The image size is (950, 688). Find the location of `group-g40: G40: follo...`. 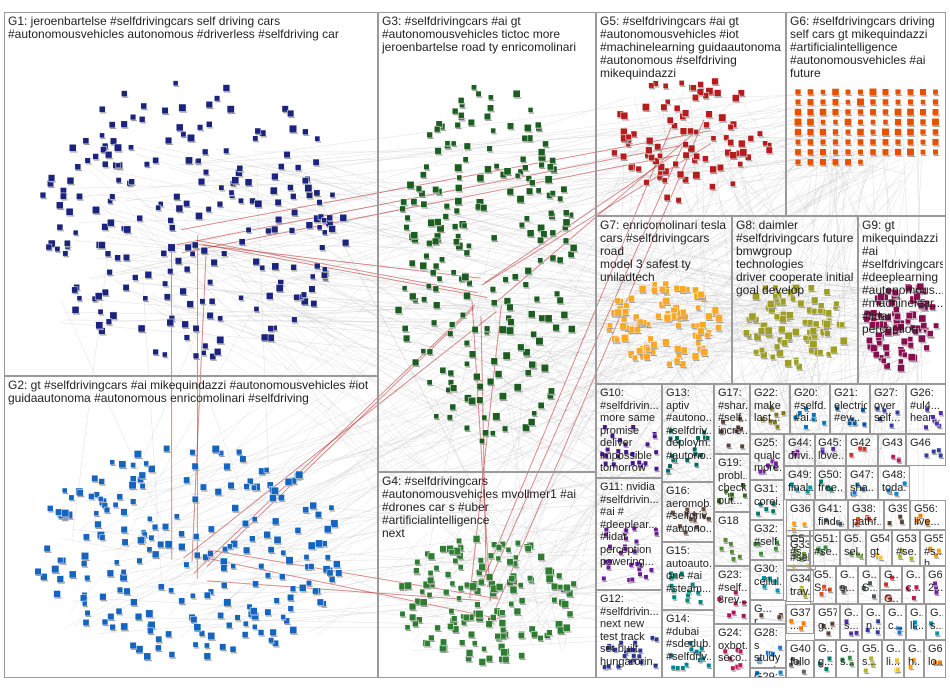

group-g40: G40: follo... is located at coordinates (800, 659).